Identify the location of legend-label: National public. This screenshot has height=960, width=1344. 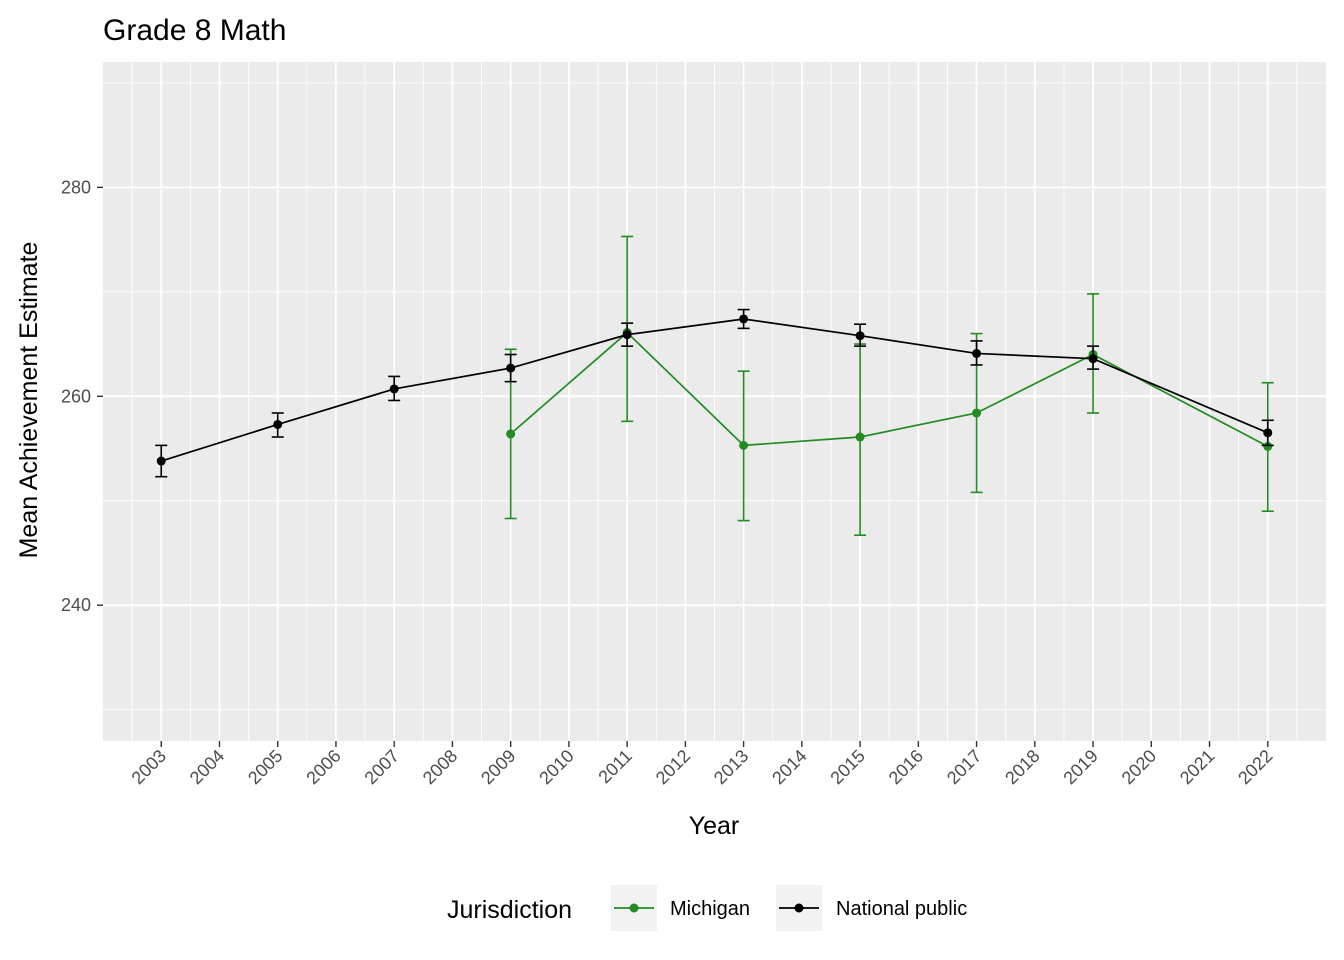
(901, 909).